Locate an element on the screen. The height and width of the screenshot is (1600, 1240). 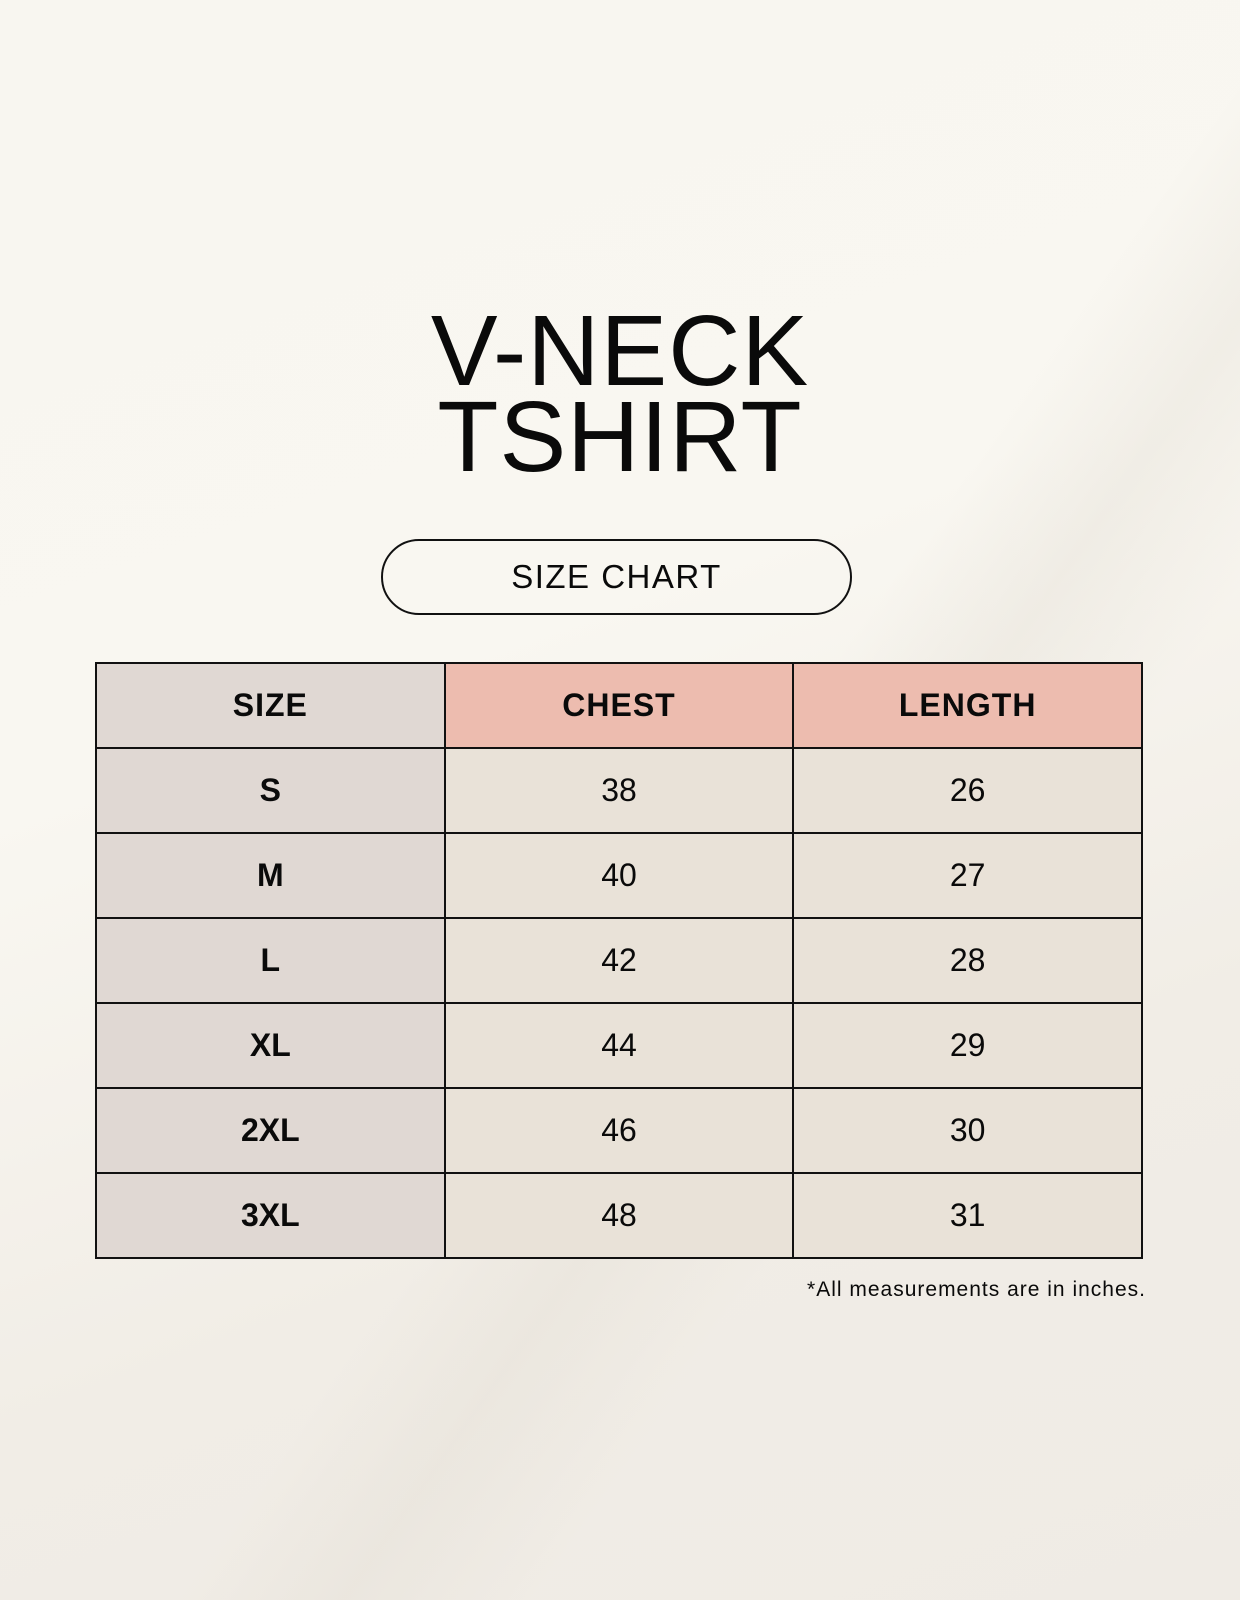
page-title: V-NECK TSHIRT is located at coordinates (620, 394).